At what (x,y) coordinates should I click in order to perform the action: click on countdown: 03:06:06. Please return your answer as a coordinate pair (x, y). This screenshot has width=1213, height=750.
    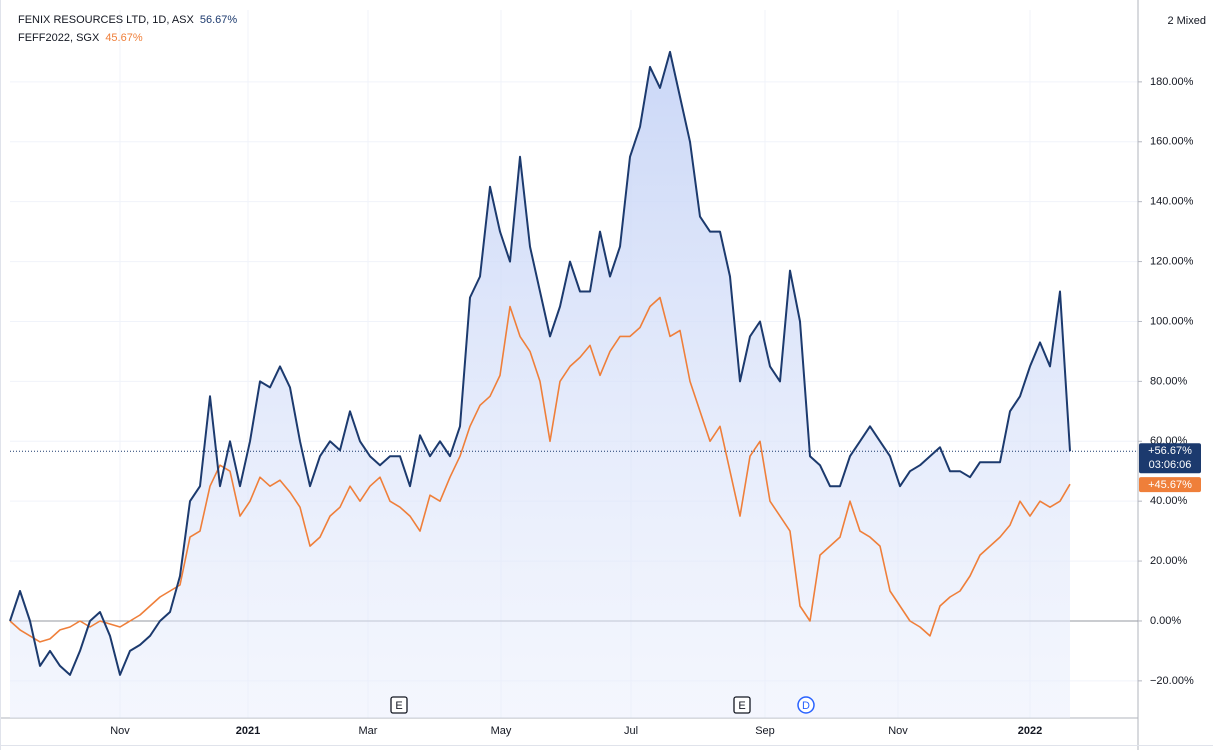
    Looking at the image, I should click on (1170, 465).